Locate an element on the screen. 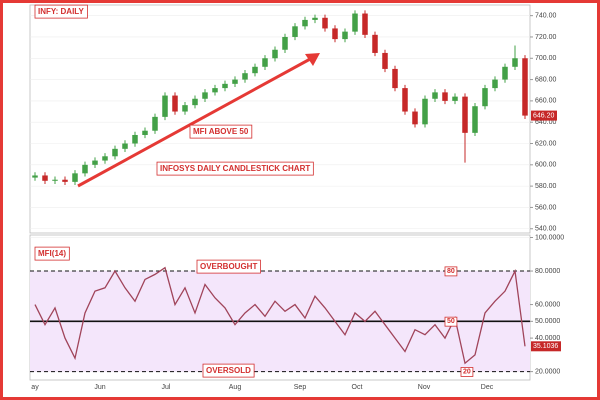 The width and height of the screenshot is (600, 400). last-value-label: 35.1036 is located at coordinates (545, 346).